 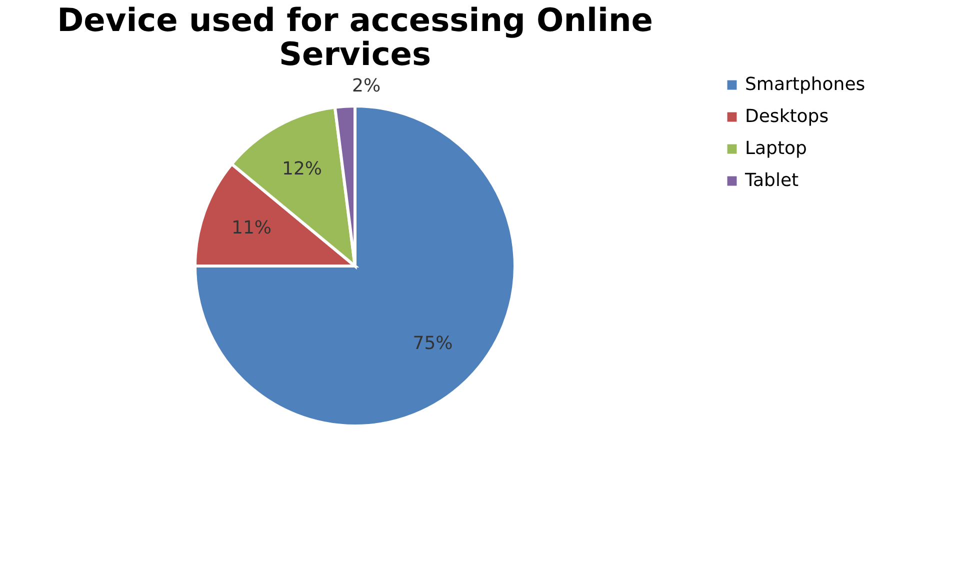 I want to click on legend-label: Desktops, so click(x=787, y=116).